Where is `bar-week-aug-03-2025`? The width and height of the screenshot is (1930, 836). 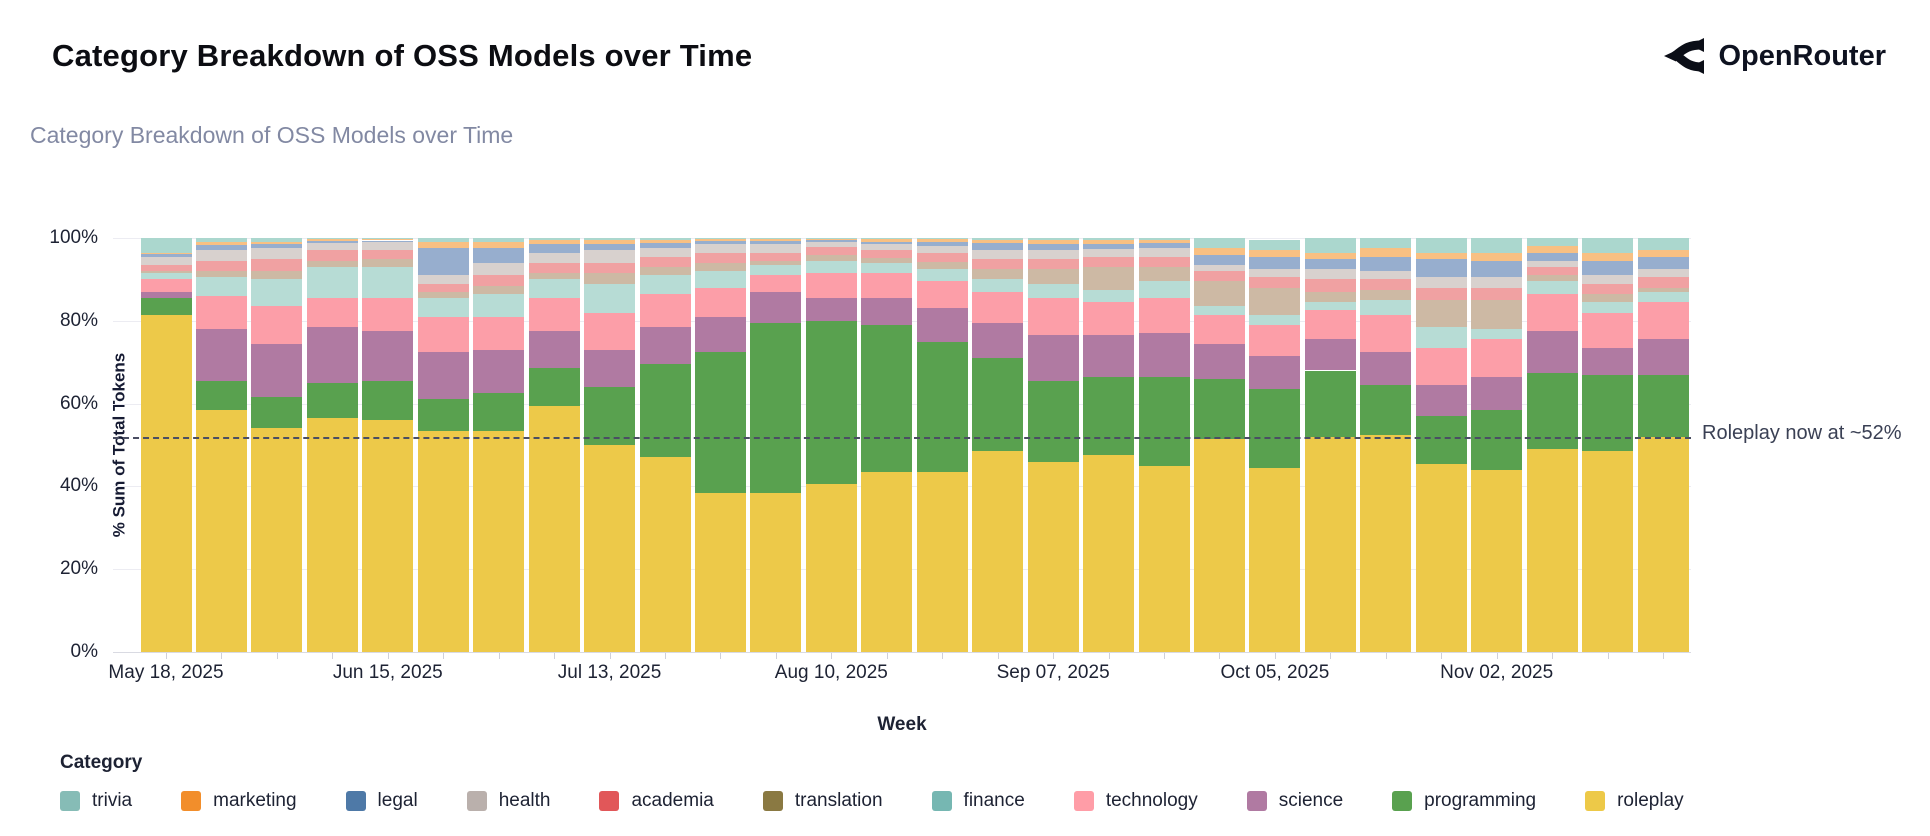 bar-week-aug-03-2025 is located at coordinates (776, 445).